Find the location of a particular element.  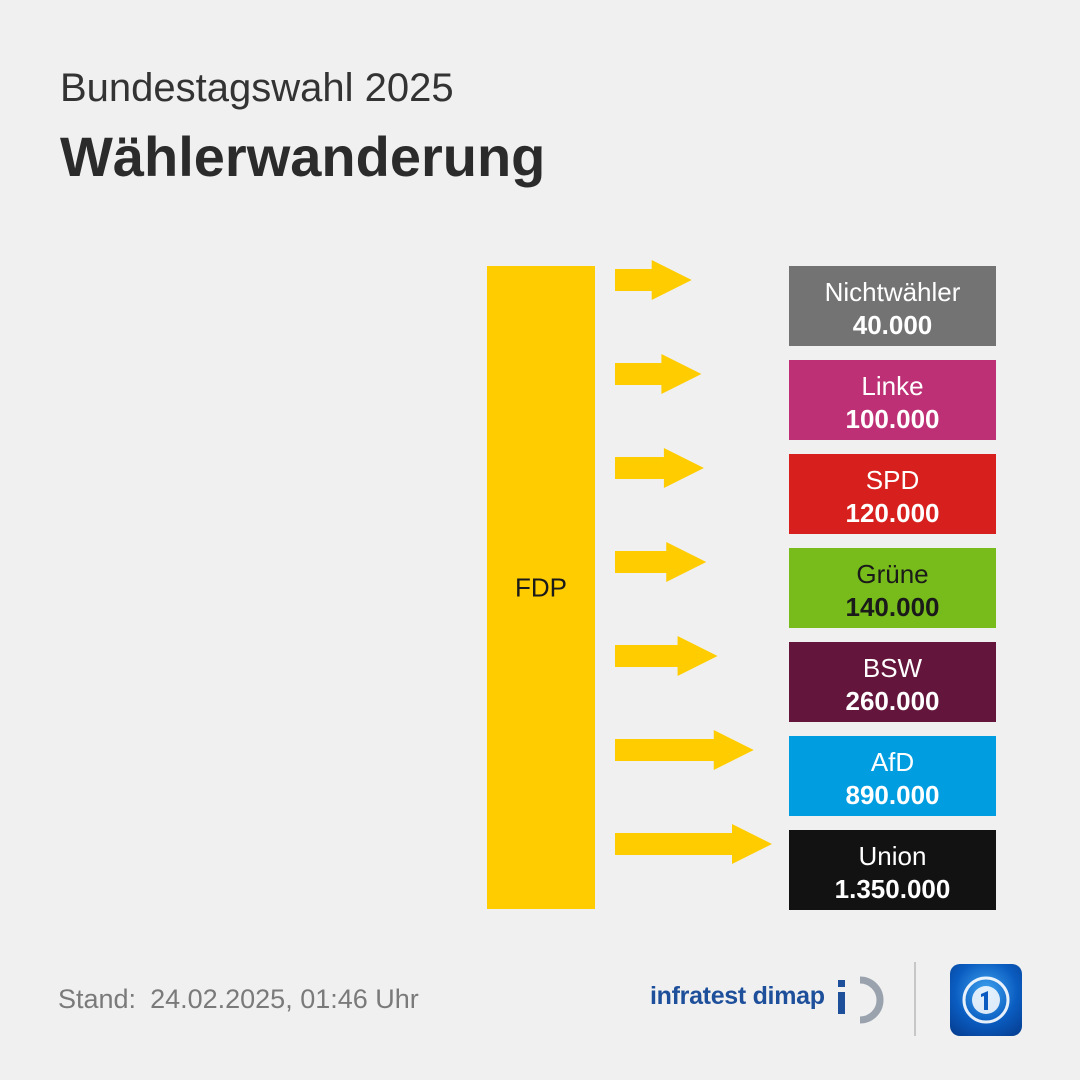

target-name: SPD is located at coordinates (892, 480).